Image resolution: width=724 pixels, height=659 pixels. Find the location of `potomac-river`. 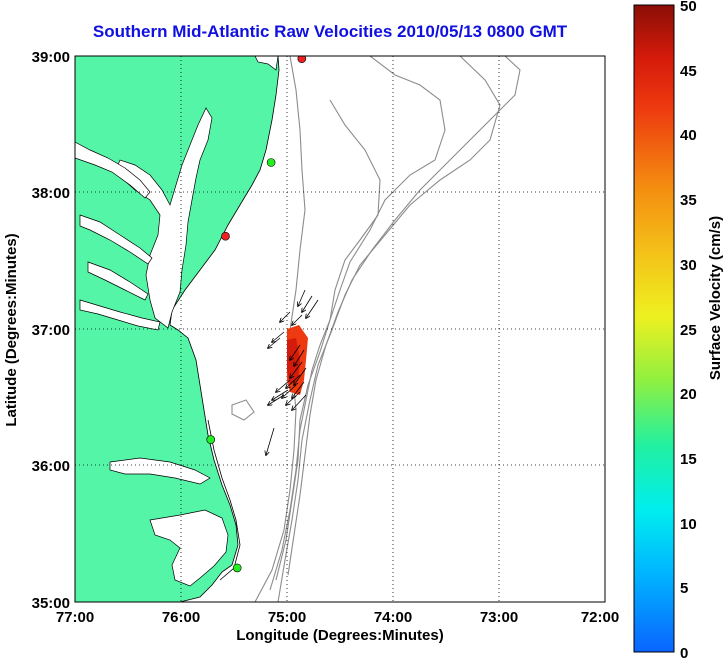

potomac-river is located at coordinates (113, 170).